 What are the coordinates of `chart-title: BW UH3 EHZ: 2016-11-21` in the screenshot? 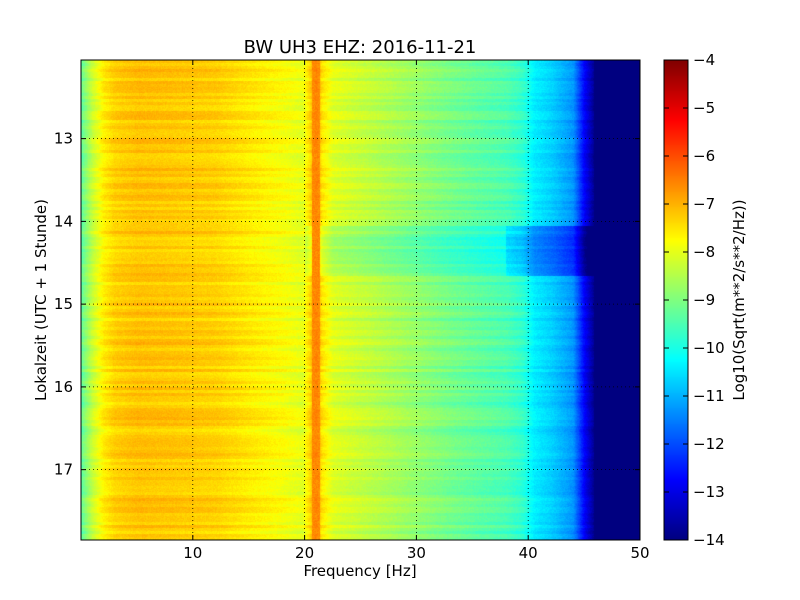 It's located at (360, 47).